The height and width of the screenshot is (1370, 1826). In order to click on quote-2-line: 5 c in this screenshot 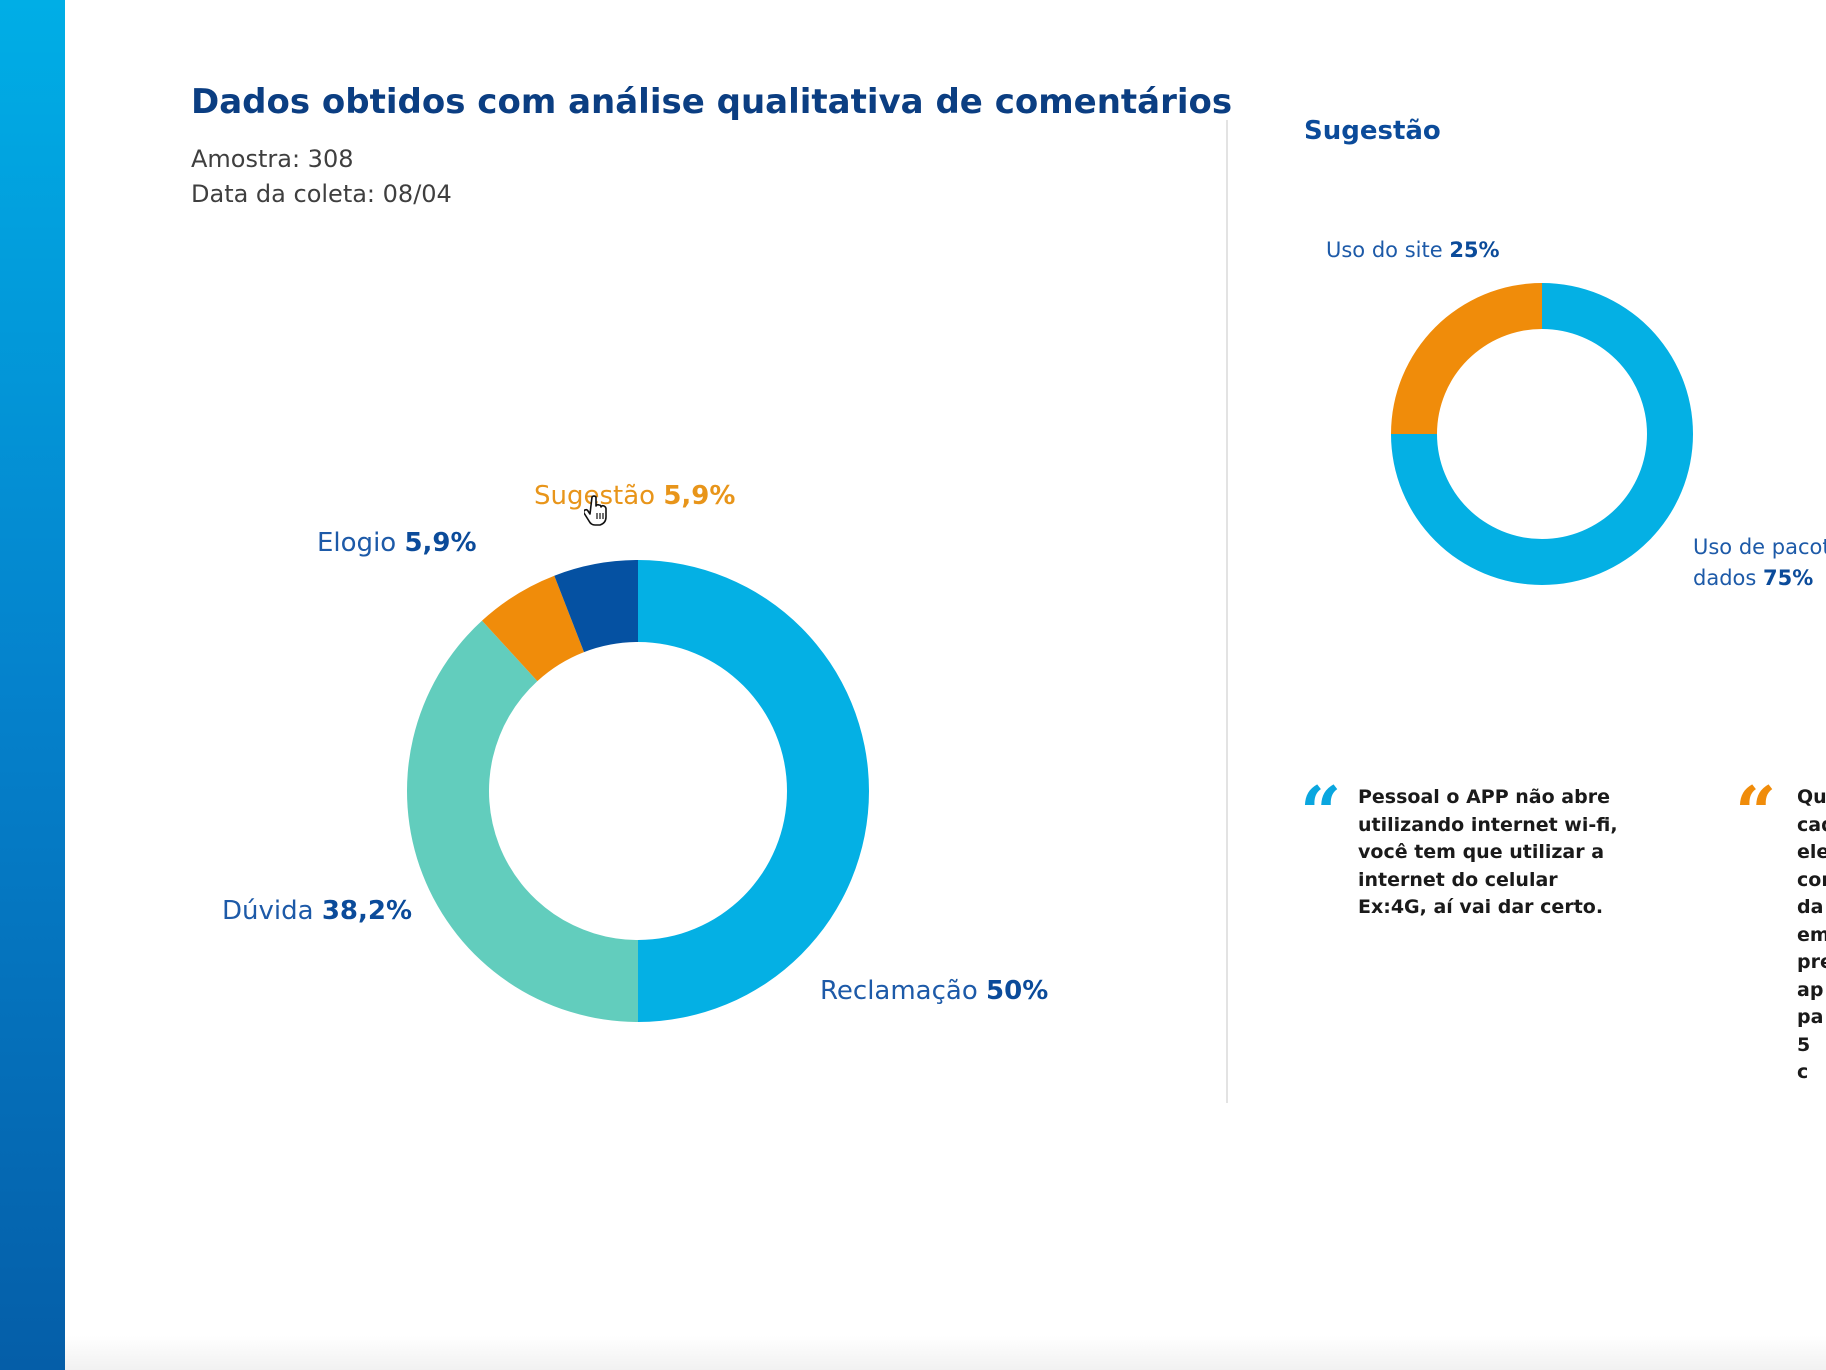, I will do `click(1804, 1058)`.